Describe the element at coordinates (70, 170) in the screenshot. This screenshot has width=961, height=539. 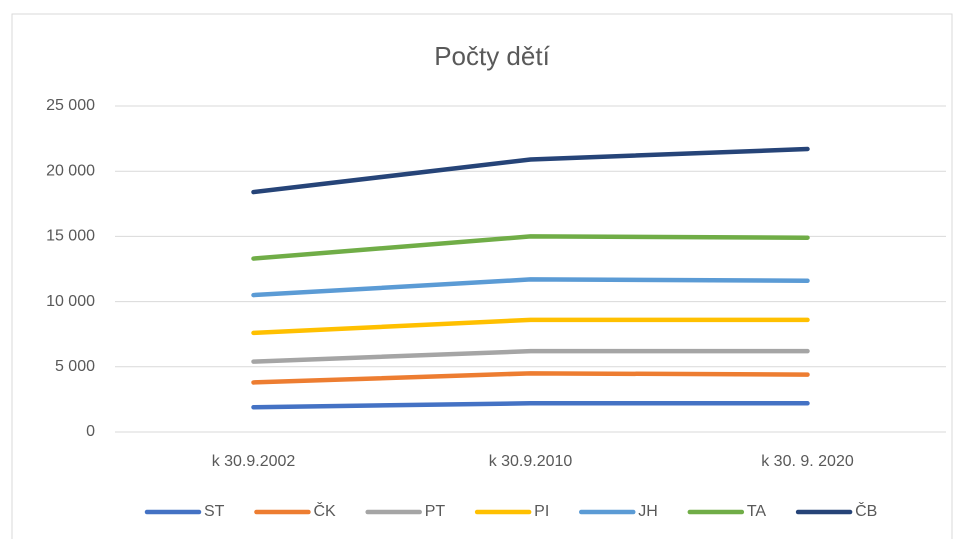
I see `y-tick-label: 20 000` at that location.